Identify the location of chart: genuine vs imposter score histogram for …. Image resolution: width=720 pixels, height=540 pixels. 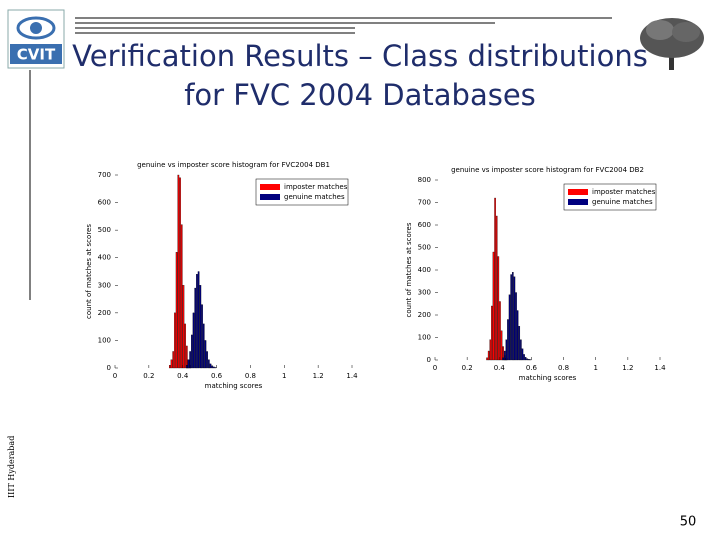
(535, 274).